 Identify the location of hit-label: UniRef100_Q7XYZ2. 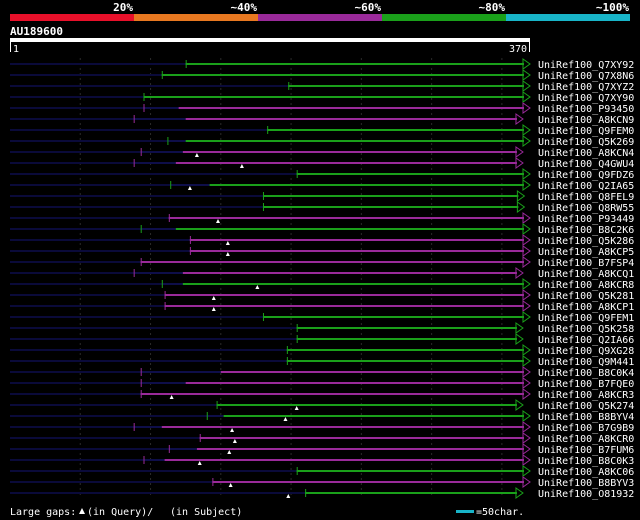
(586, 87).